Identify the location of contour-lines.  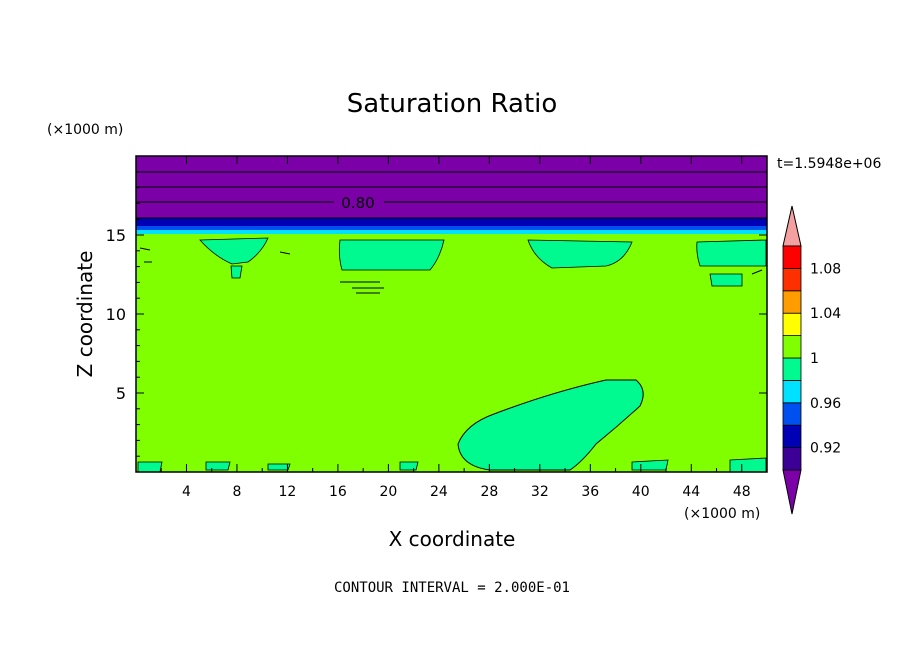
(451, 195).